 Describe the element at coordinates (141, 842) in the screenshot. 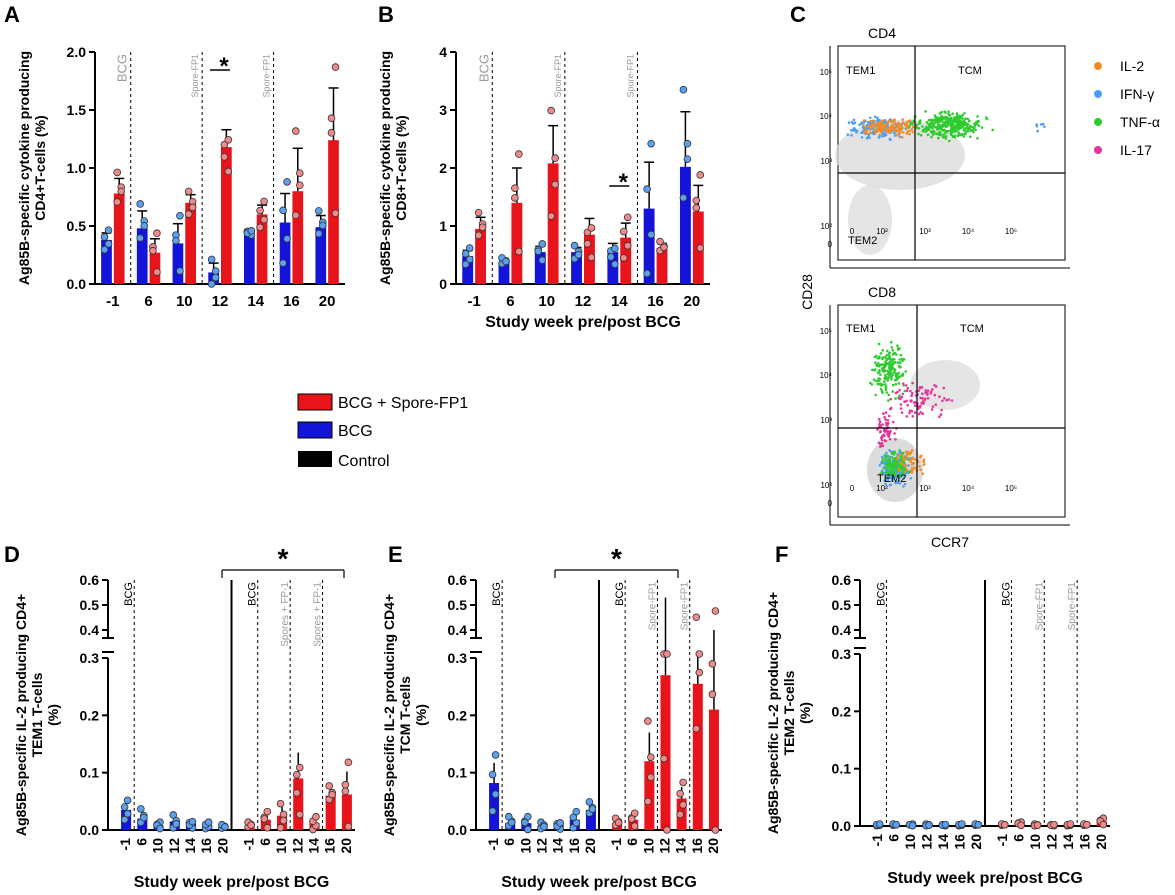

I see `x-tick-label: 6` at that location.